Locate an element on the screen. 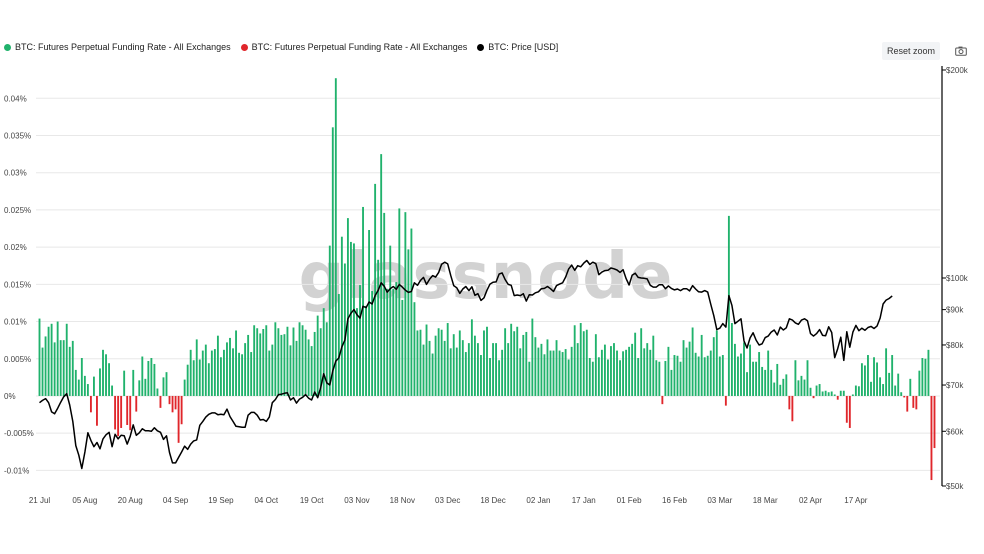  camera-icon is located at coordinates (961, 51).